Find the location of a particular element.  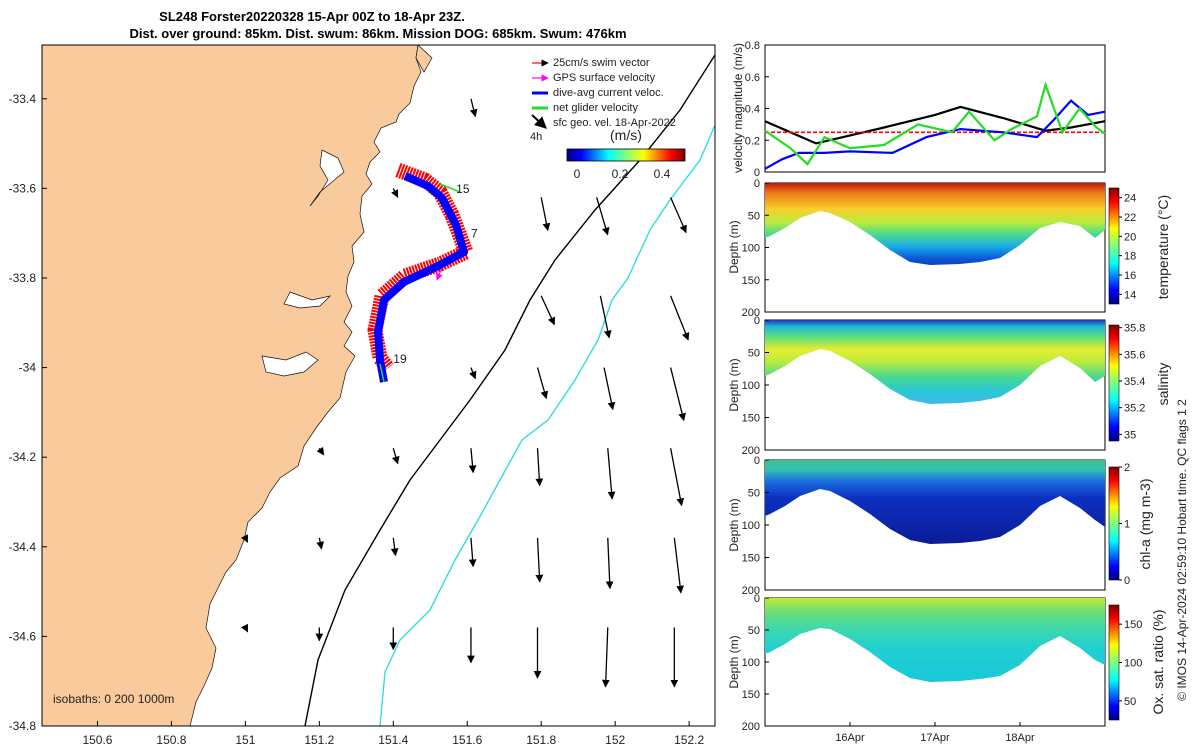

estuary-botany-bay is located at coordinates (290, 364).